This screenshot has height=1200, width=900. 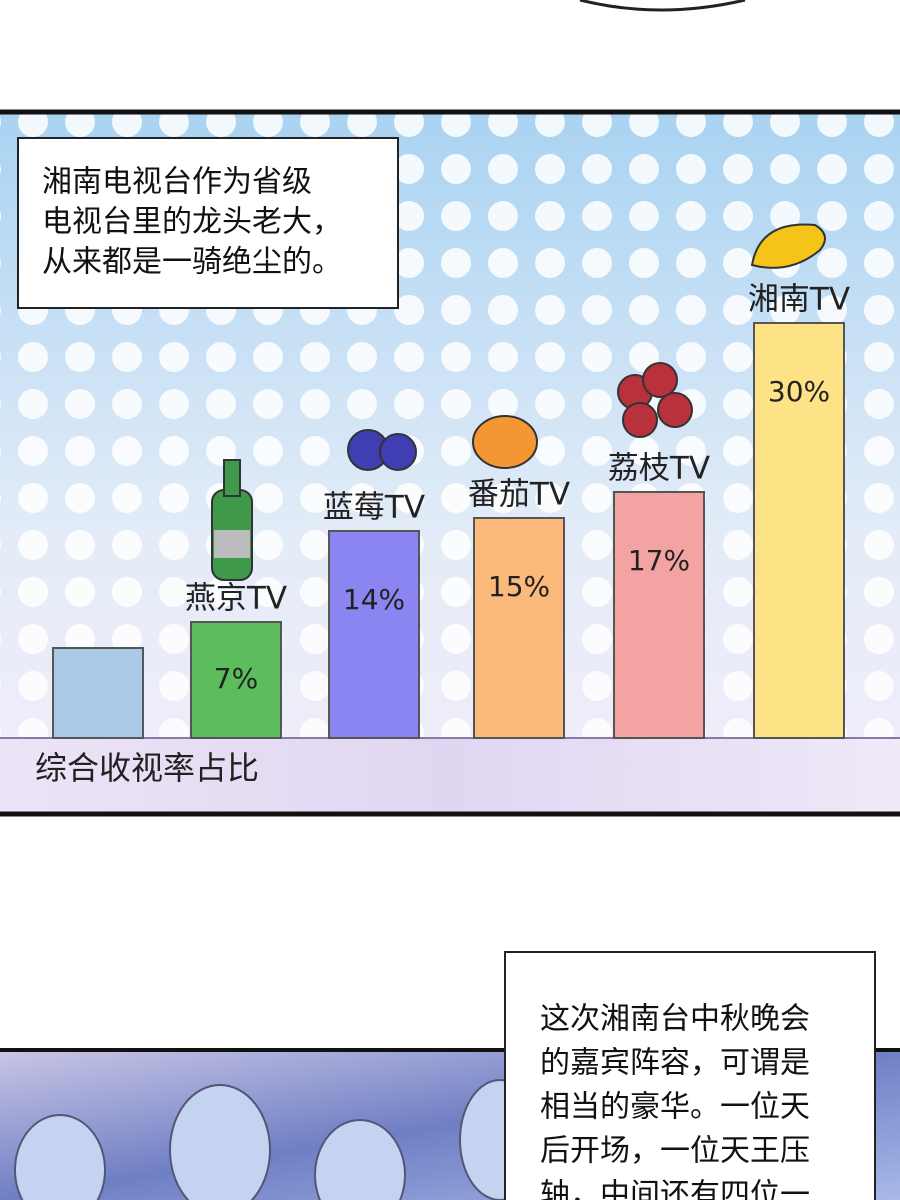 I want to click on category-label: 番茄TV, so click(x=519, y=495).